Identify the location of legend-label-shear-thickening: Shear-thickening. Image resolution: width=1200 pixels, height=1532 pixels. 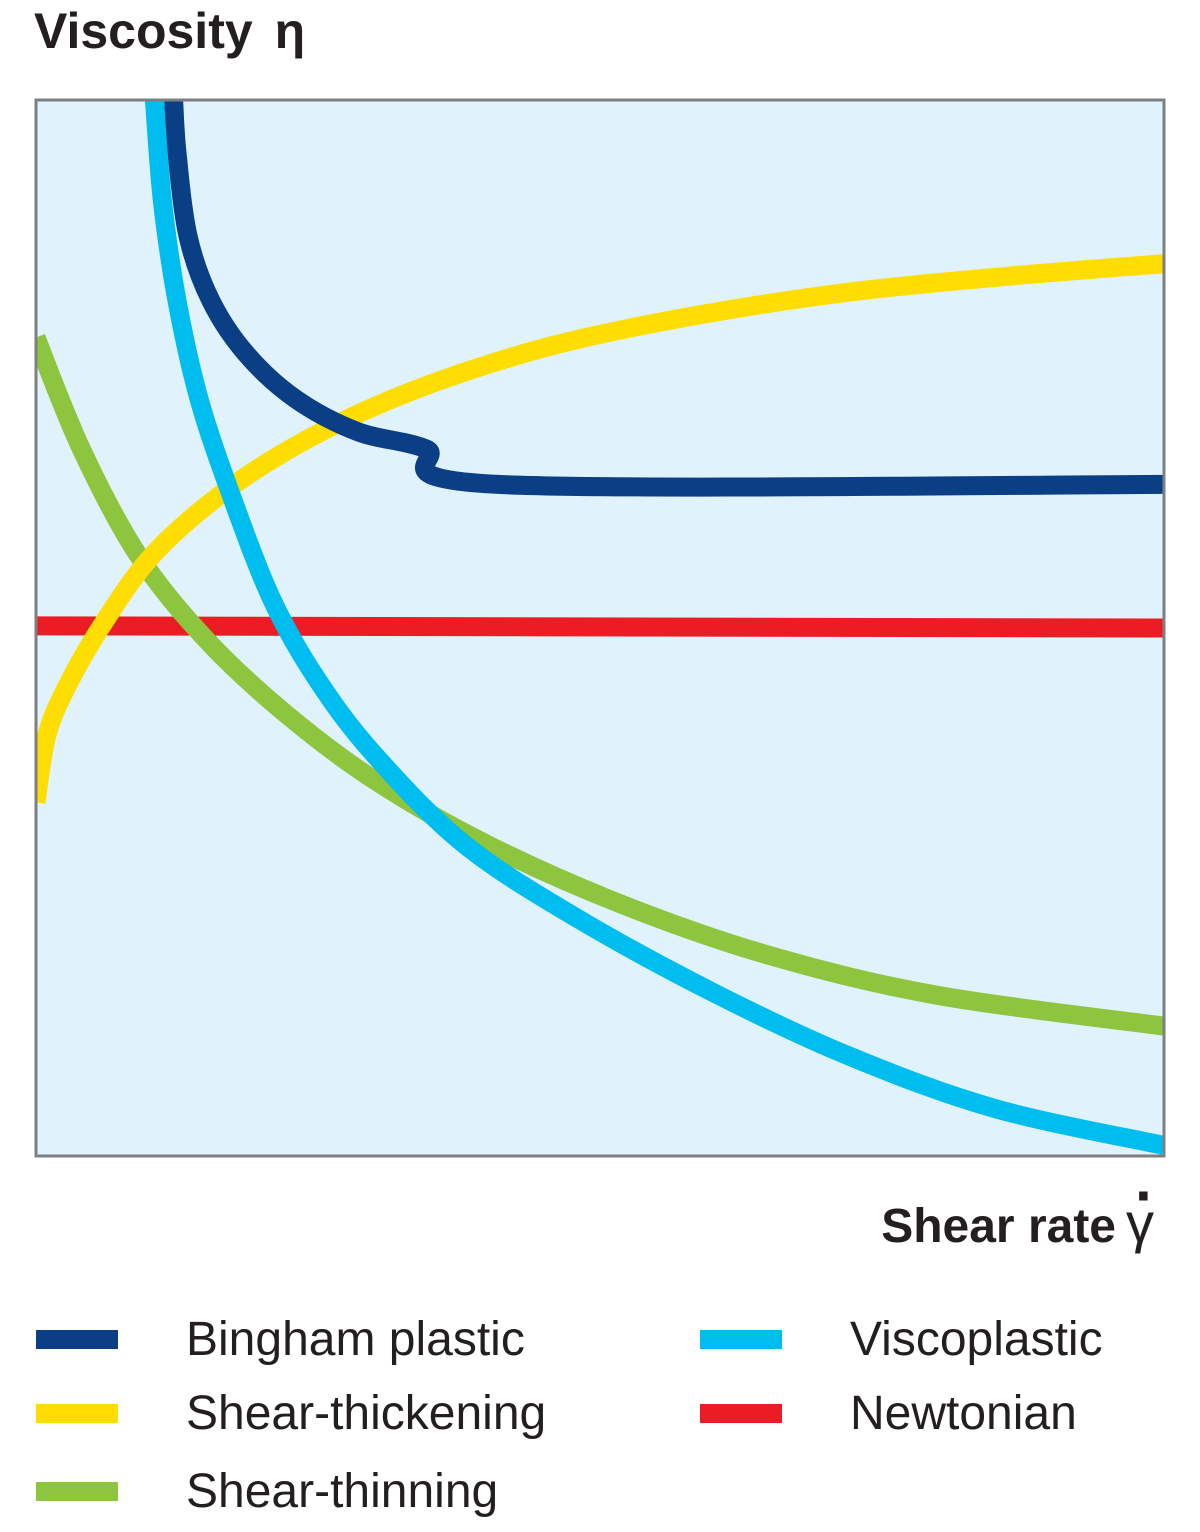
(366, 1413).